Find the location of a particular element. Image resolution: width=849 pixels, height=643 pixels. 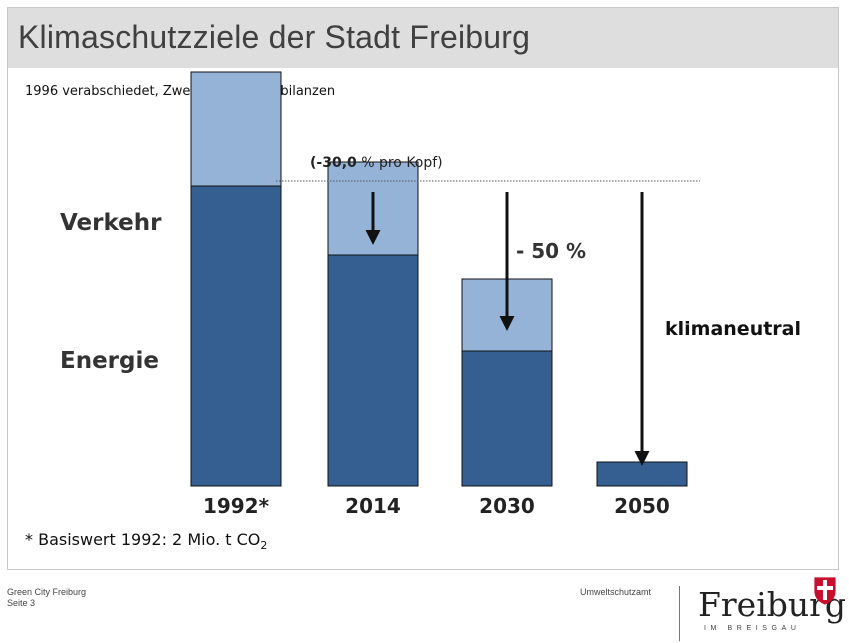

legend-verkehr: Verkehr is located at coordinates (111, 223).